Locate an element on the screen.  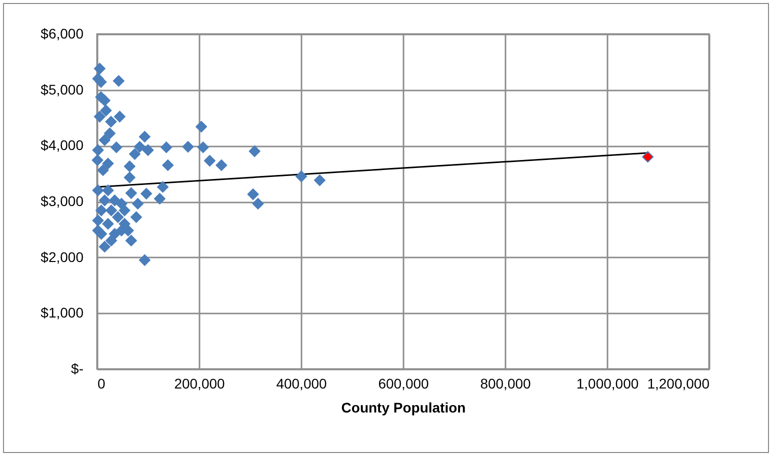
x-tick-label: 1,000,000 is located at coordinates (607, 384).